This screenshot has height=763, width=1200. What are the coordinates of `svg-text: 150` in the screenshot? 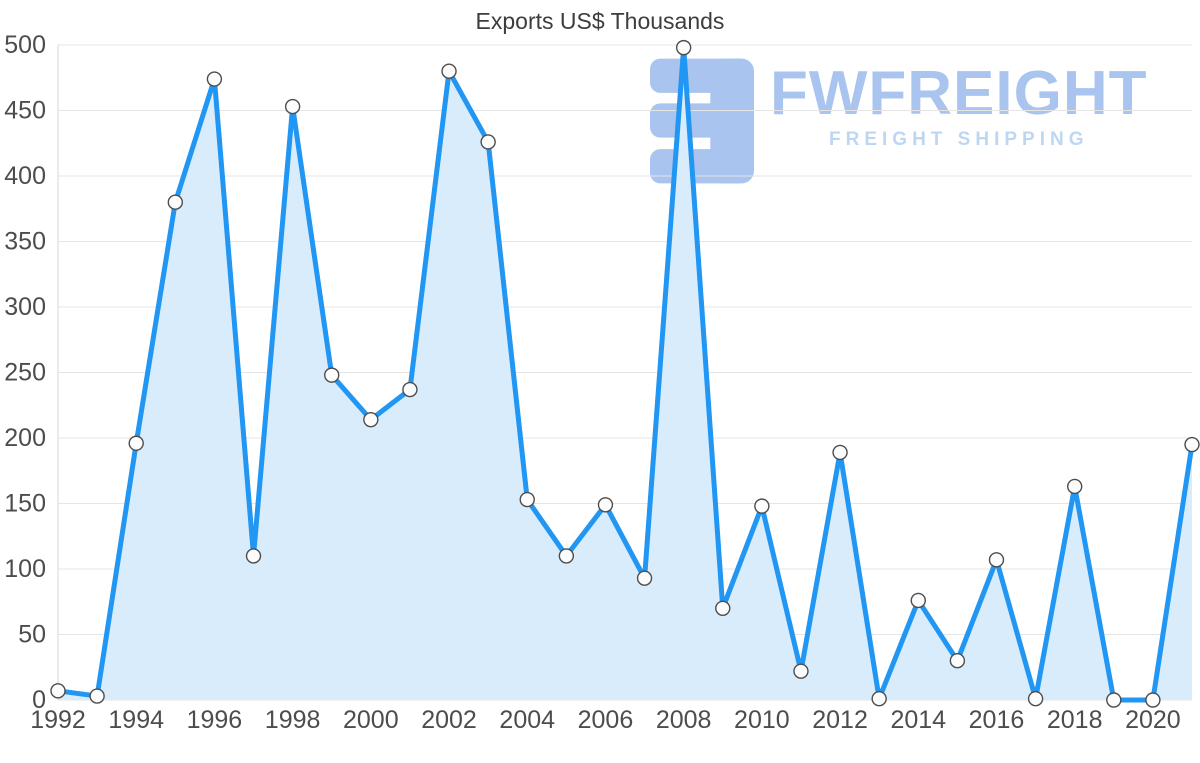 It's located at (25, 504).